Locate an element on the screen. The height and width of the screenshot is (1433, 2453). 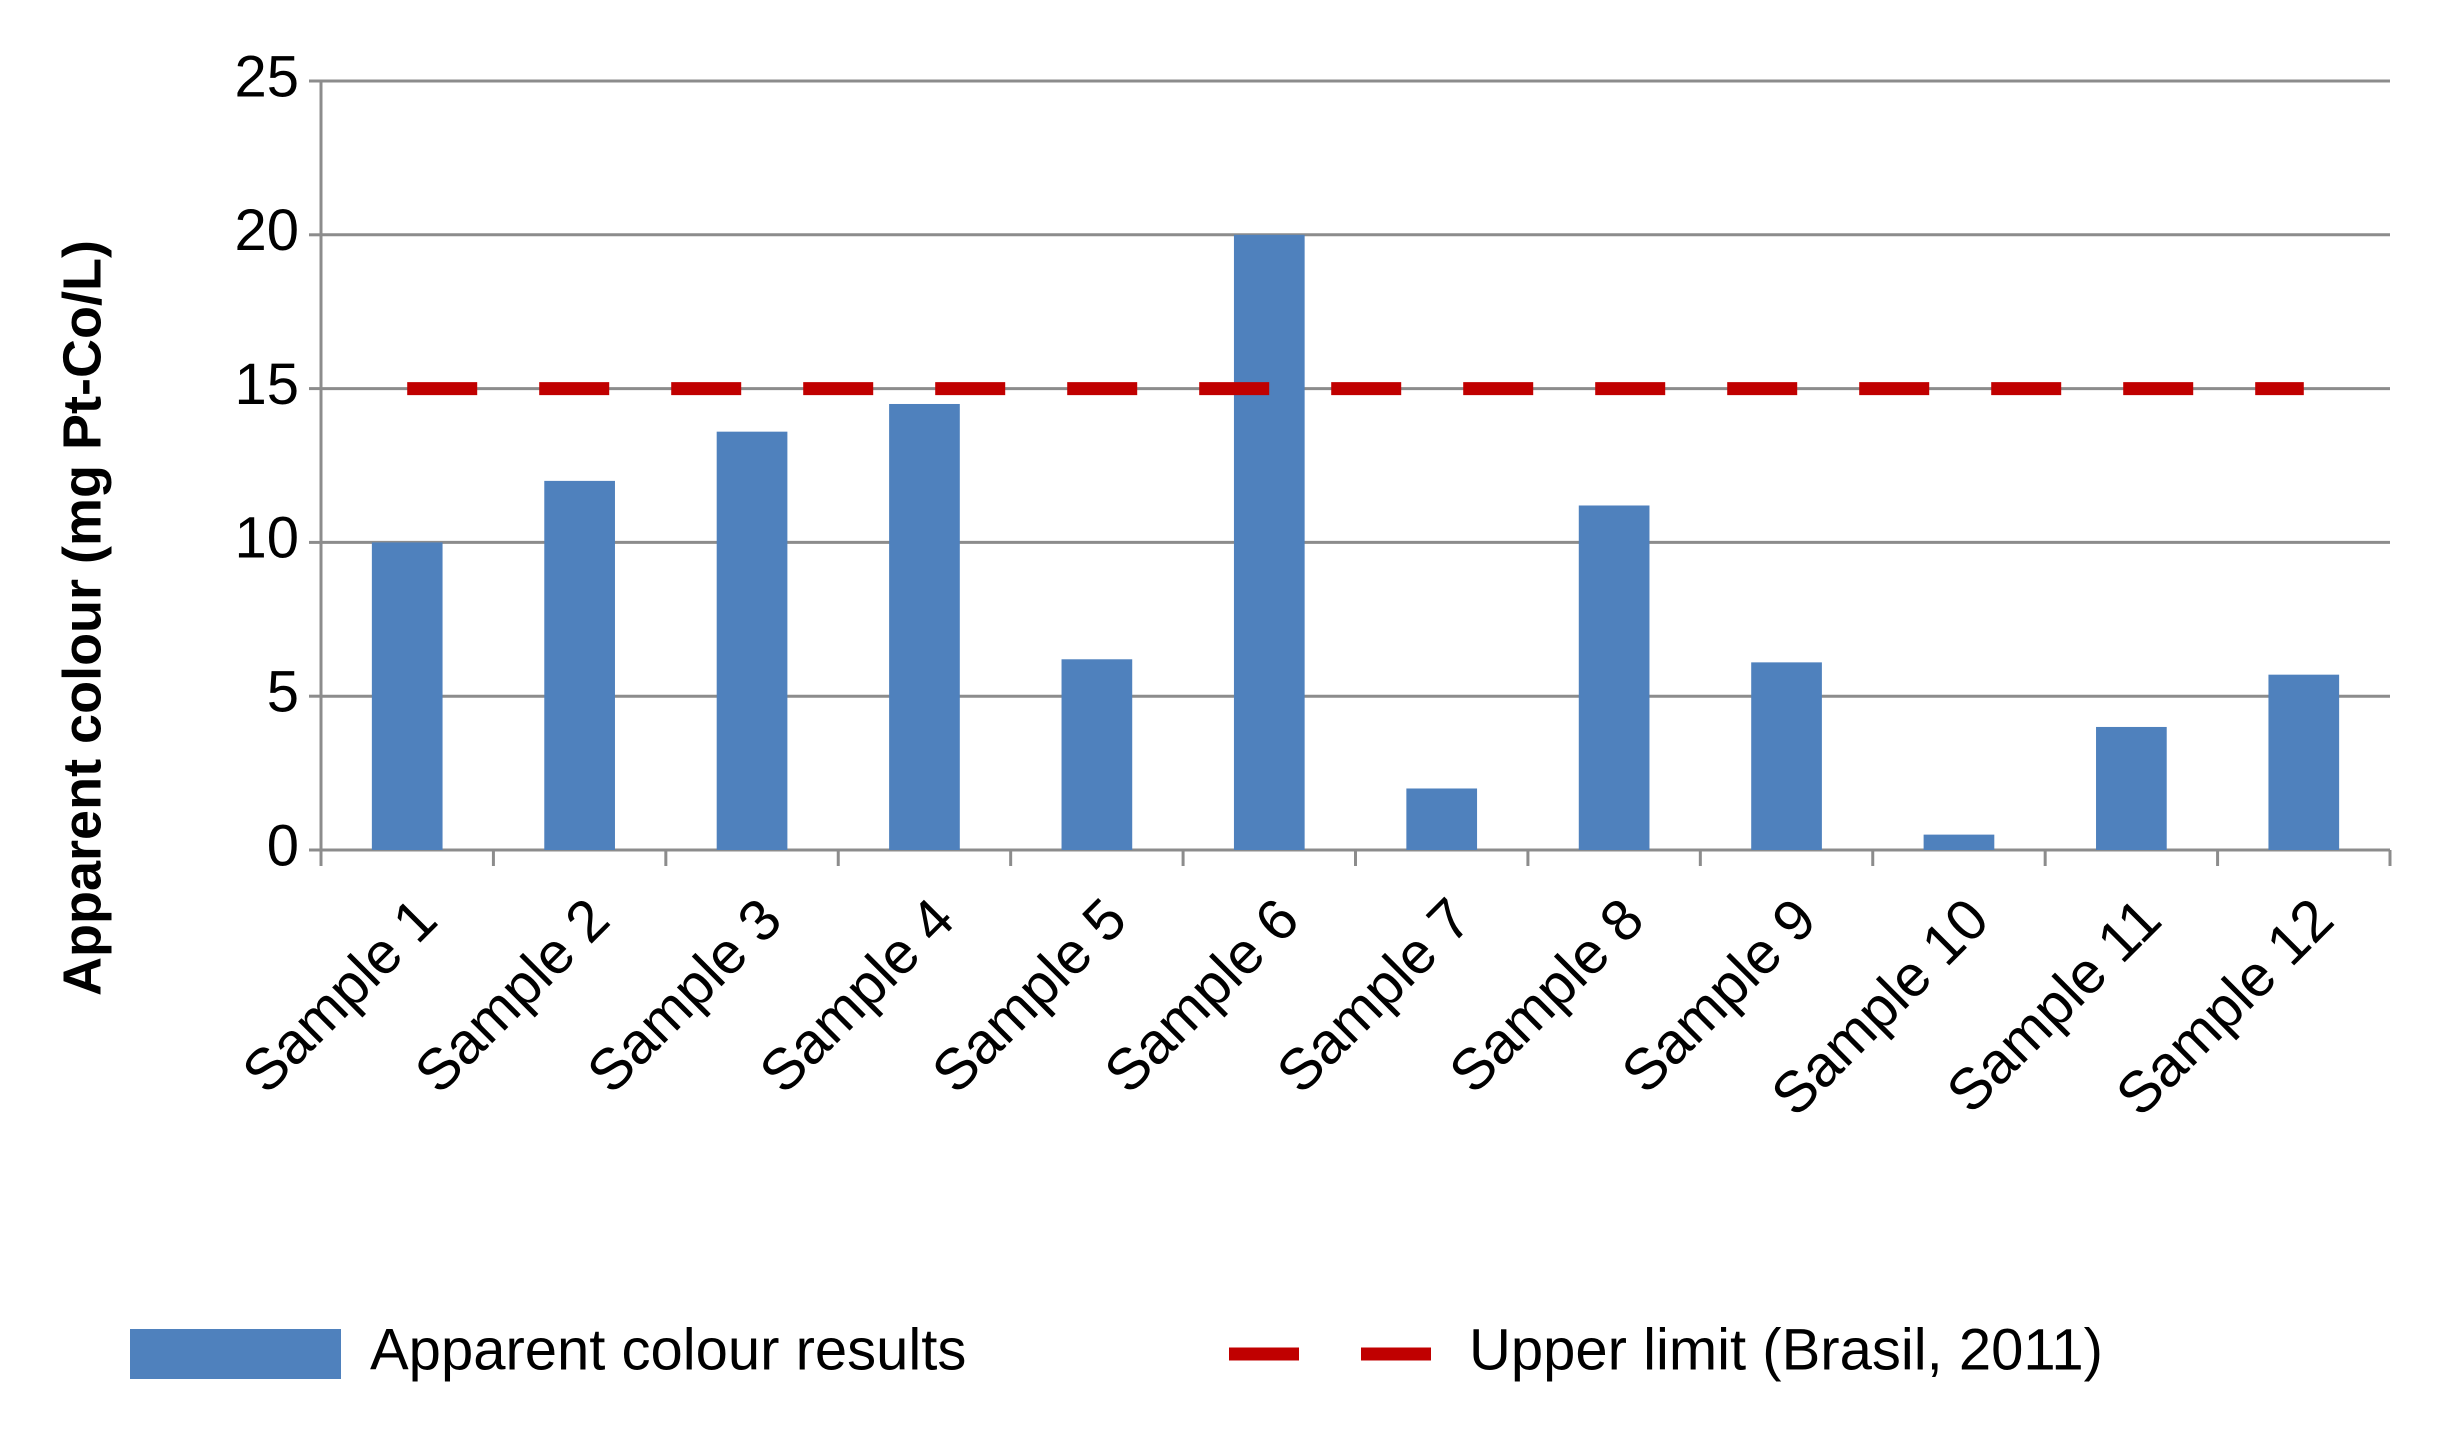
y-tick-label: 25 is located at coordinates (266, 76).